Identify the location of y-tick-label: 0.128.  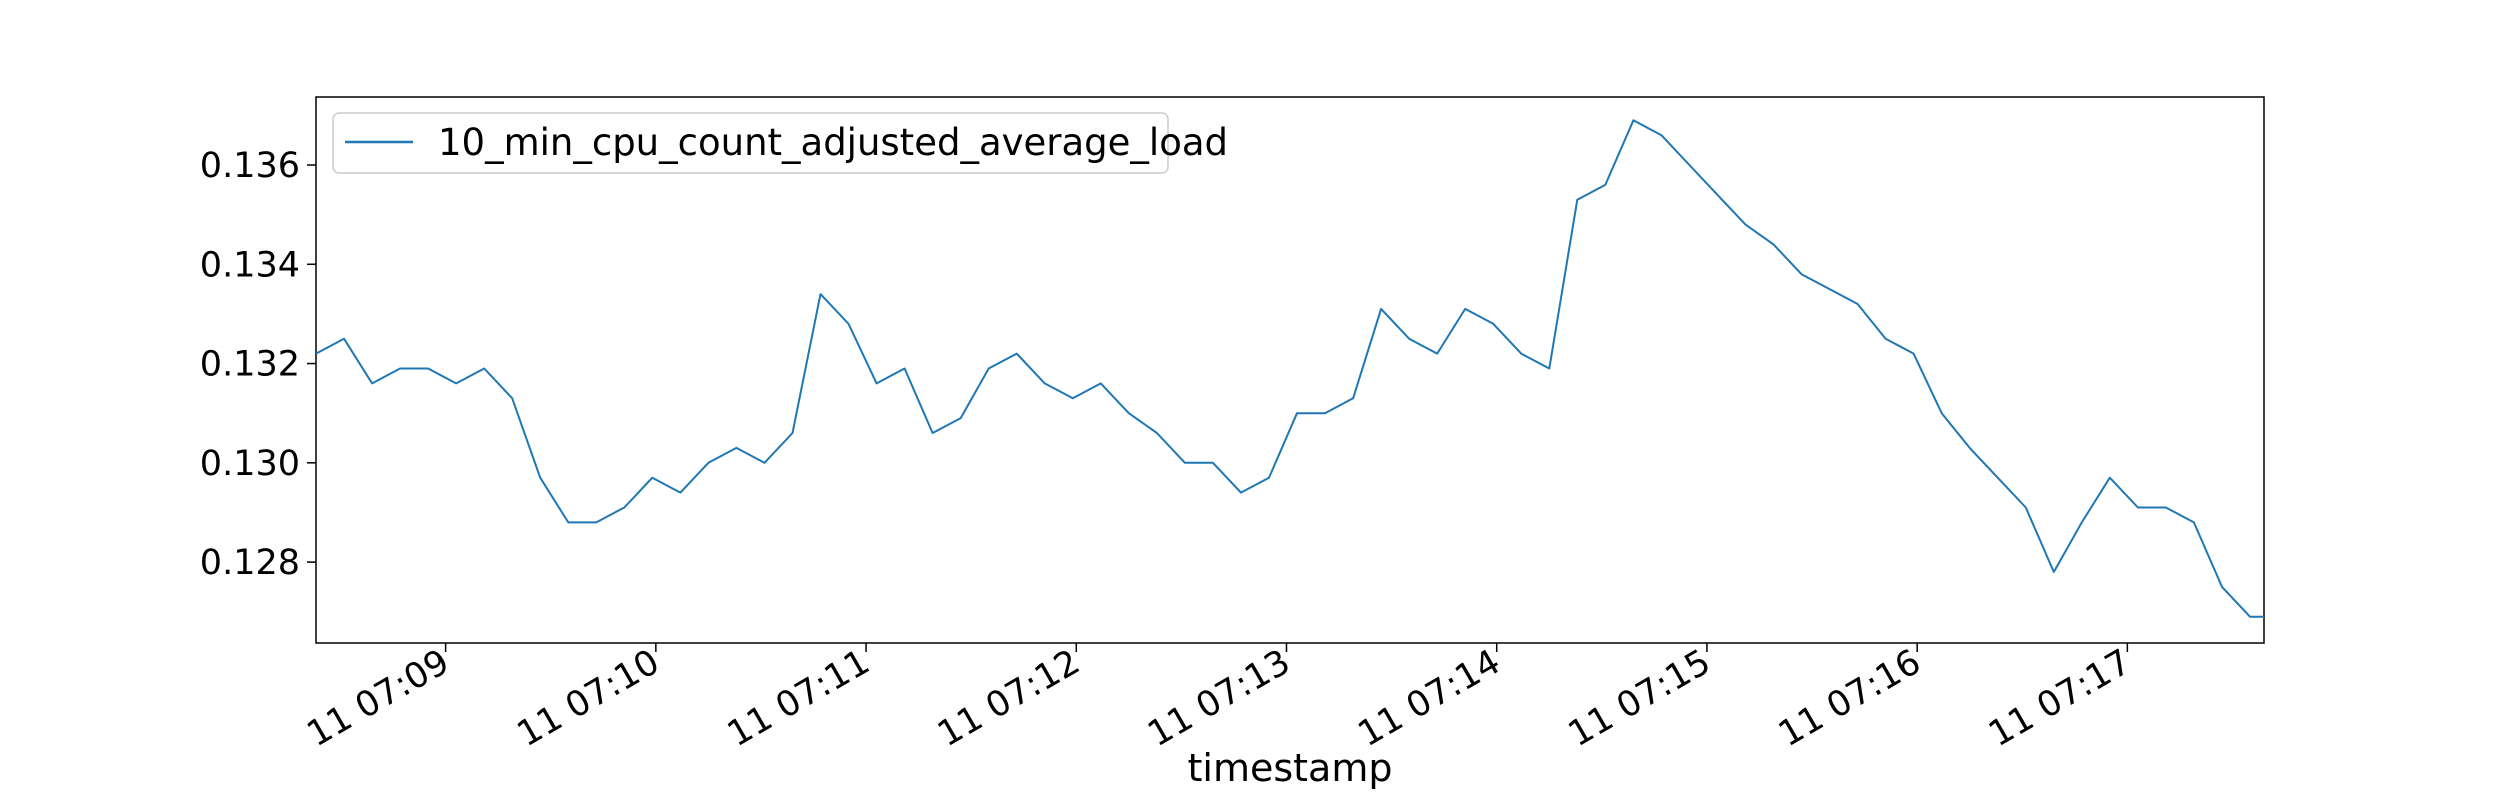
(250, 563).